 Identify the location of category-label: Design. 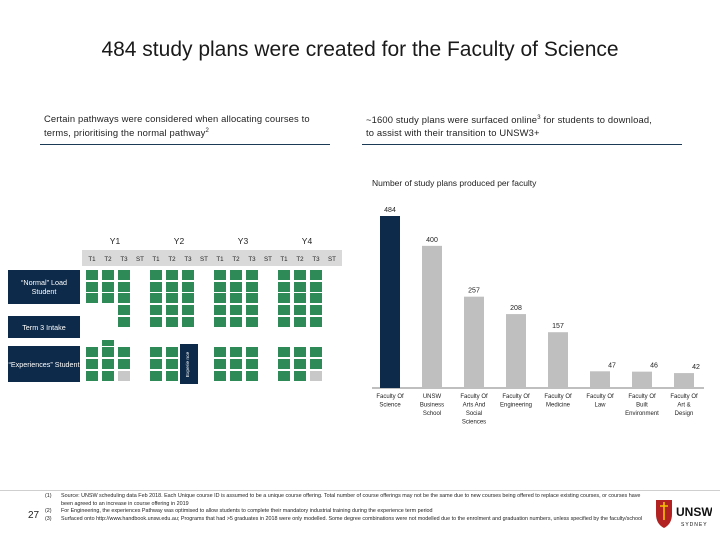
(684, 414).